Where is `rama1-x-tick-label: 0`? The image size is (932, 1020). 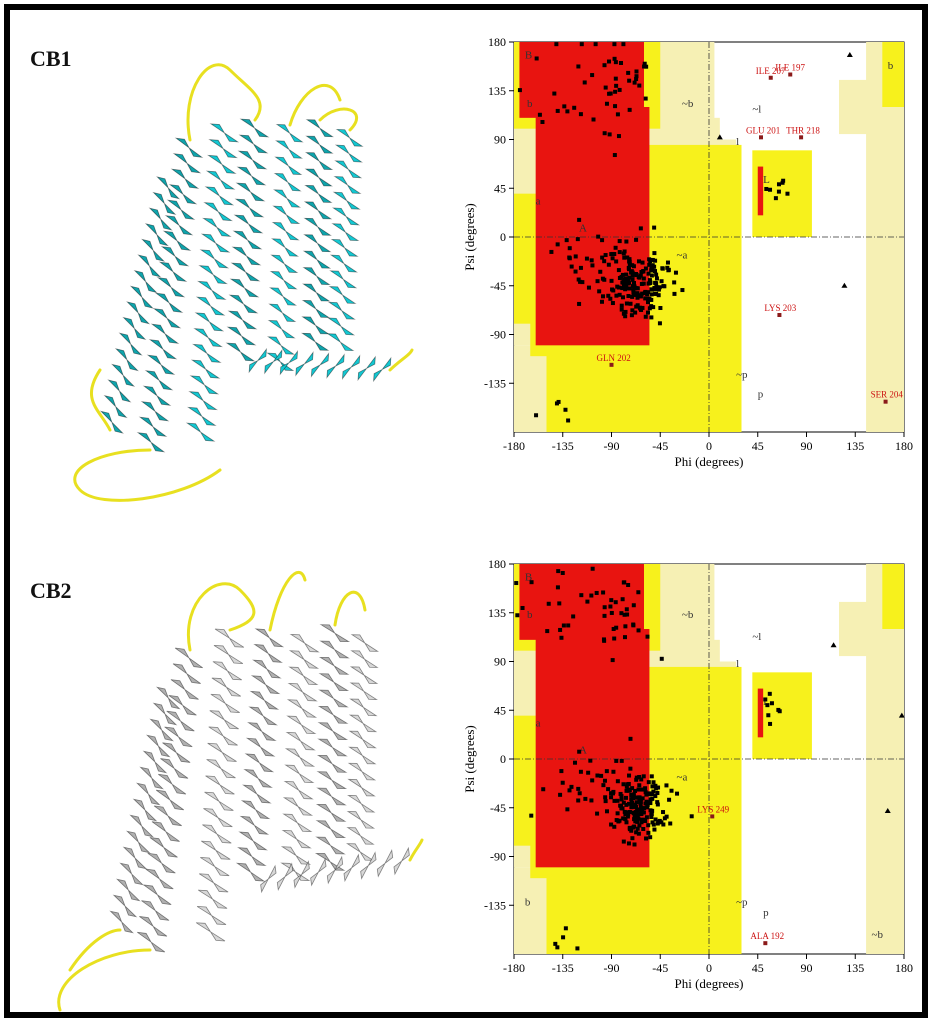 rama1-x-tick-label: 0 is located at coordinates (709, 446).